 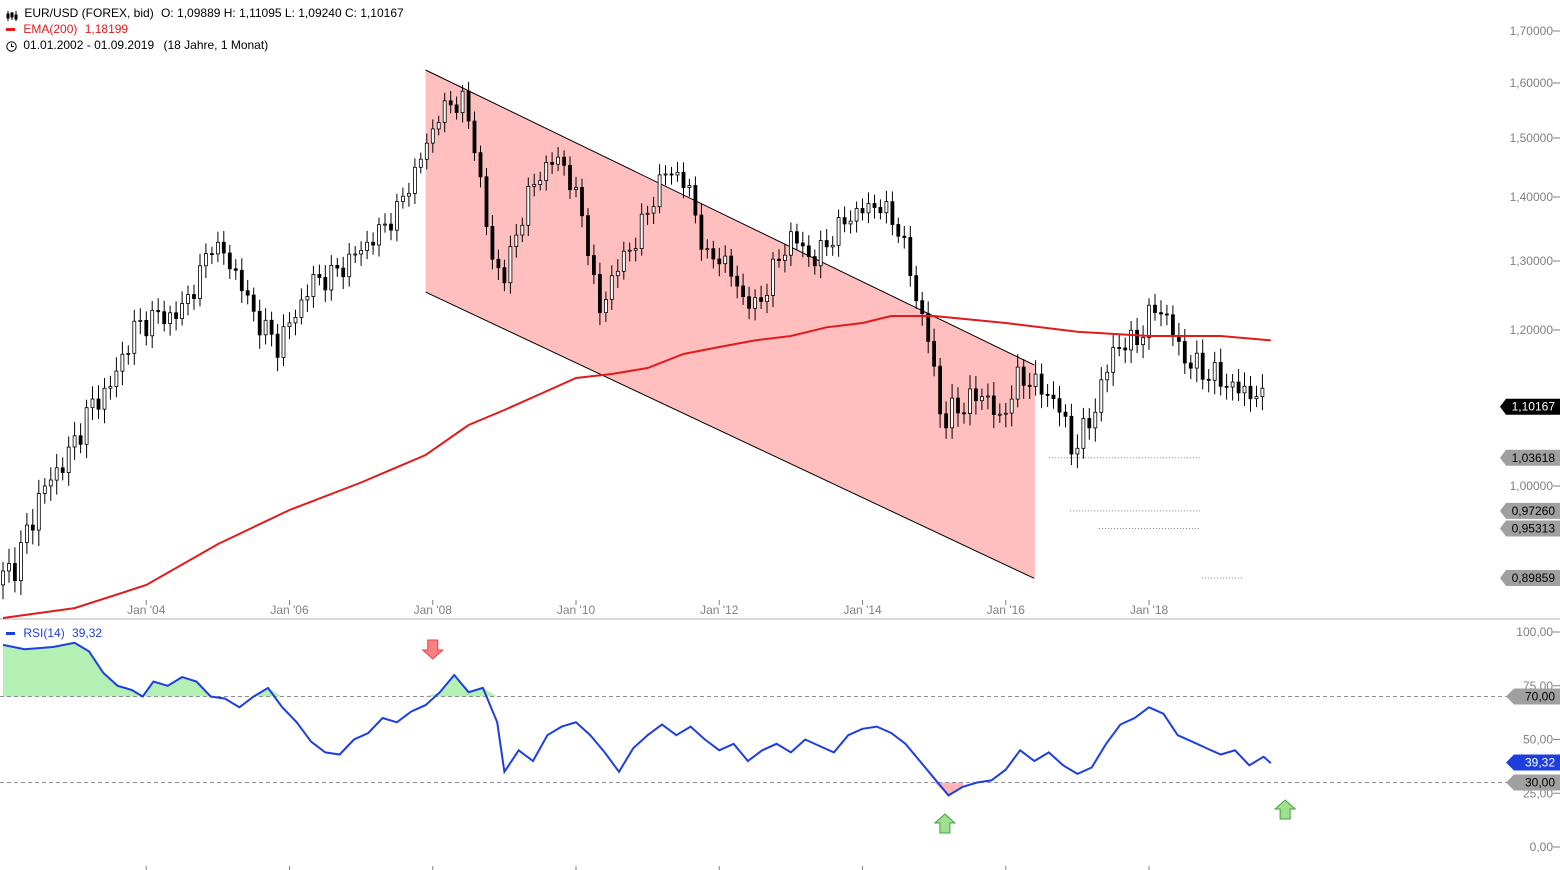 What do you see at coordinates (50, 29) in the screenshot?
I see `ema-label: EMA(200)` at bounding box center [50, 29].